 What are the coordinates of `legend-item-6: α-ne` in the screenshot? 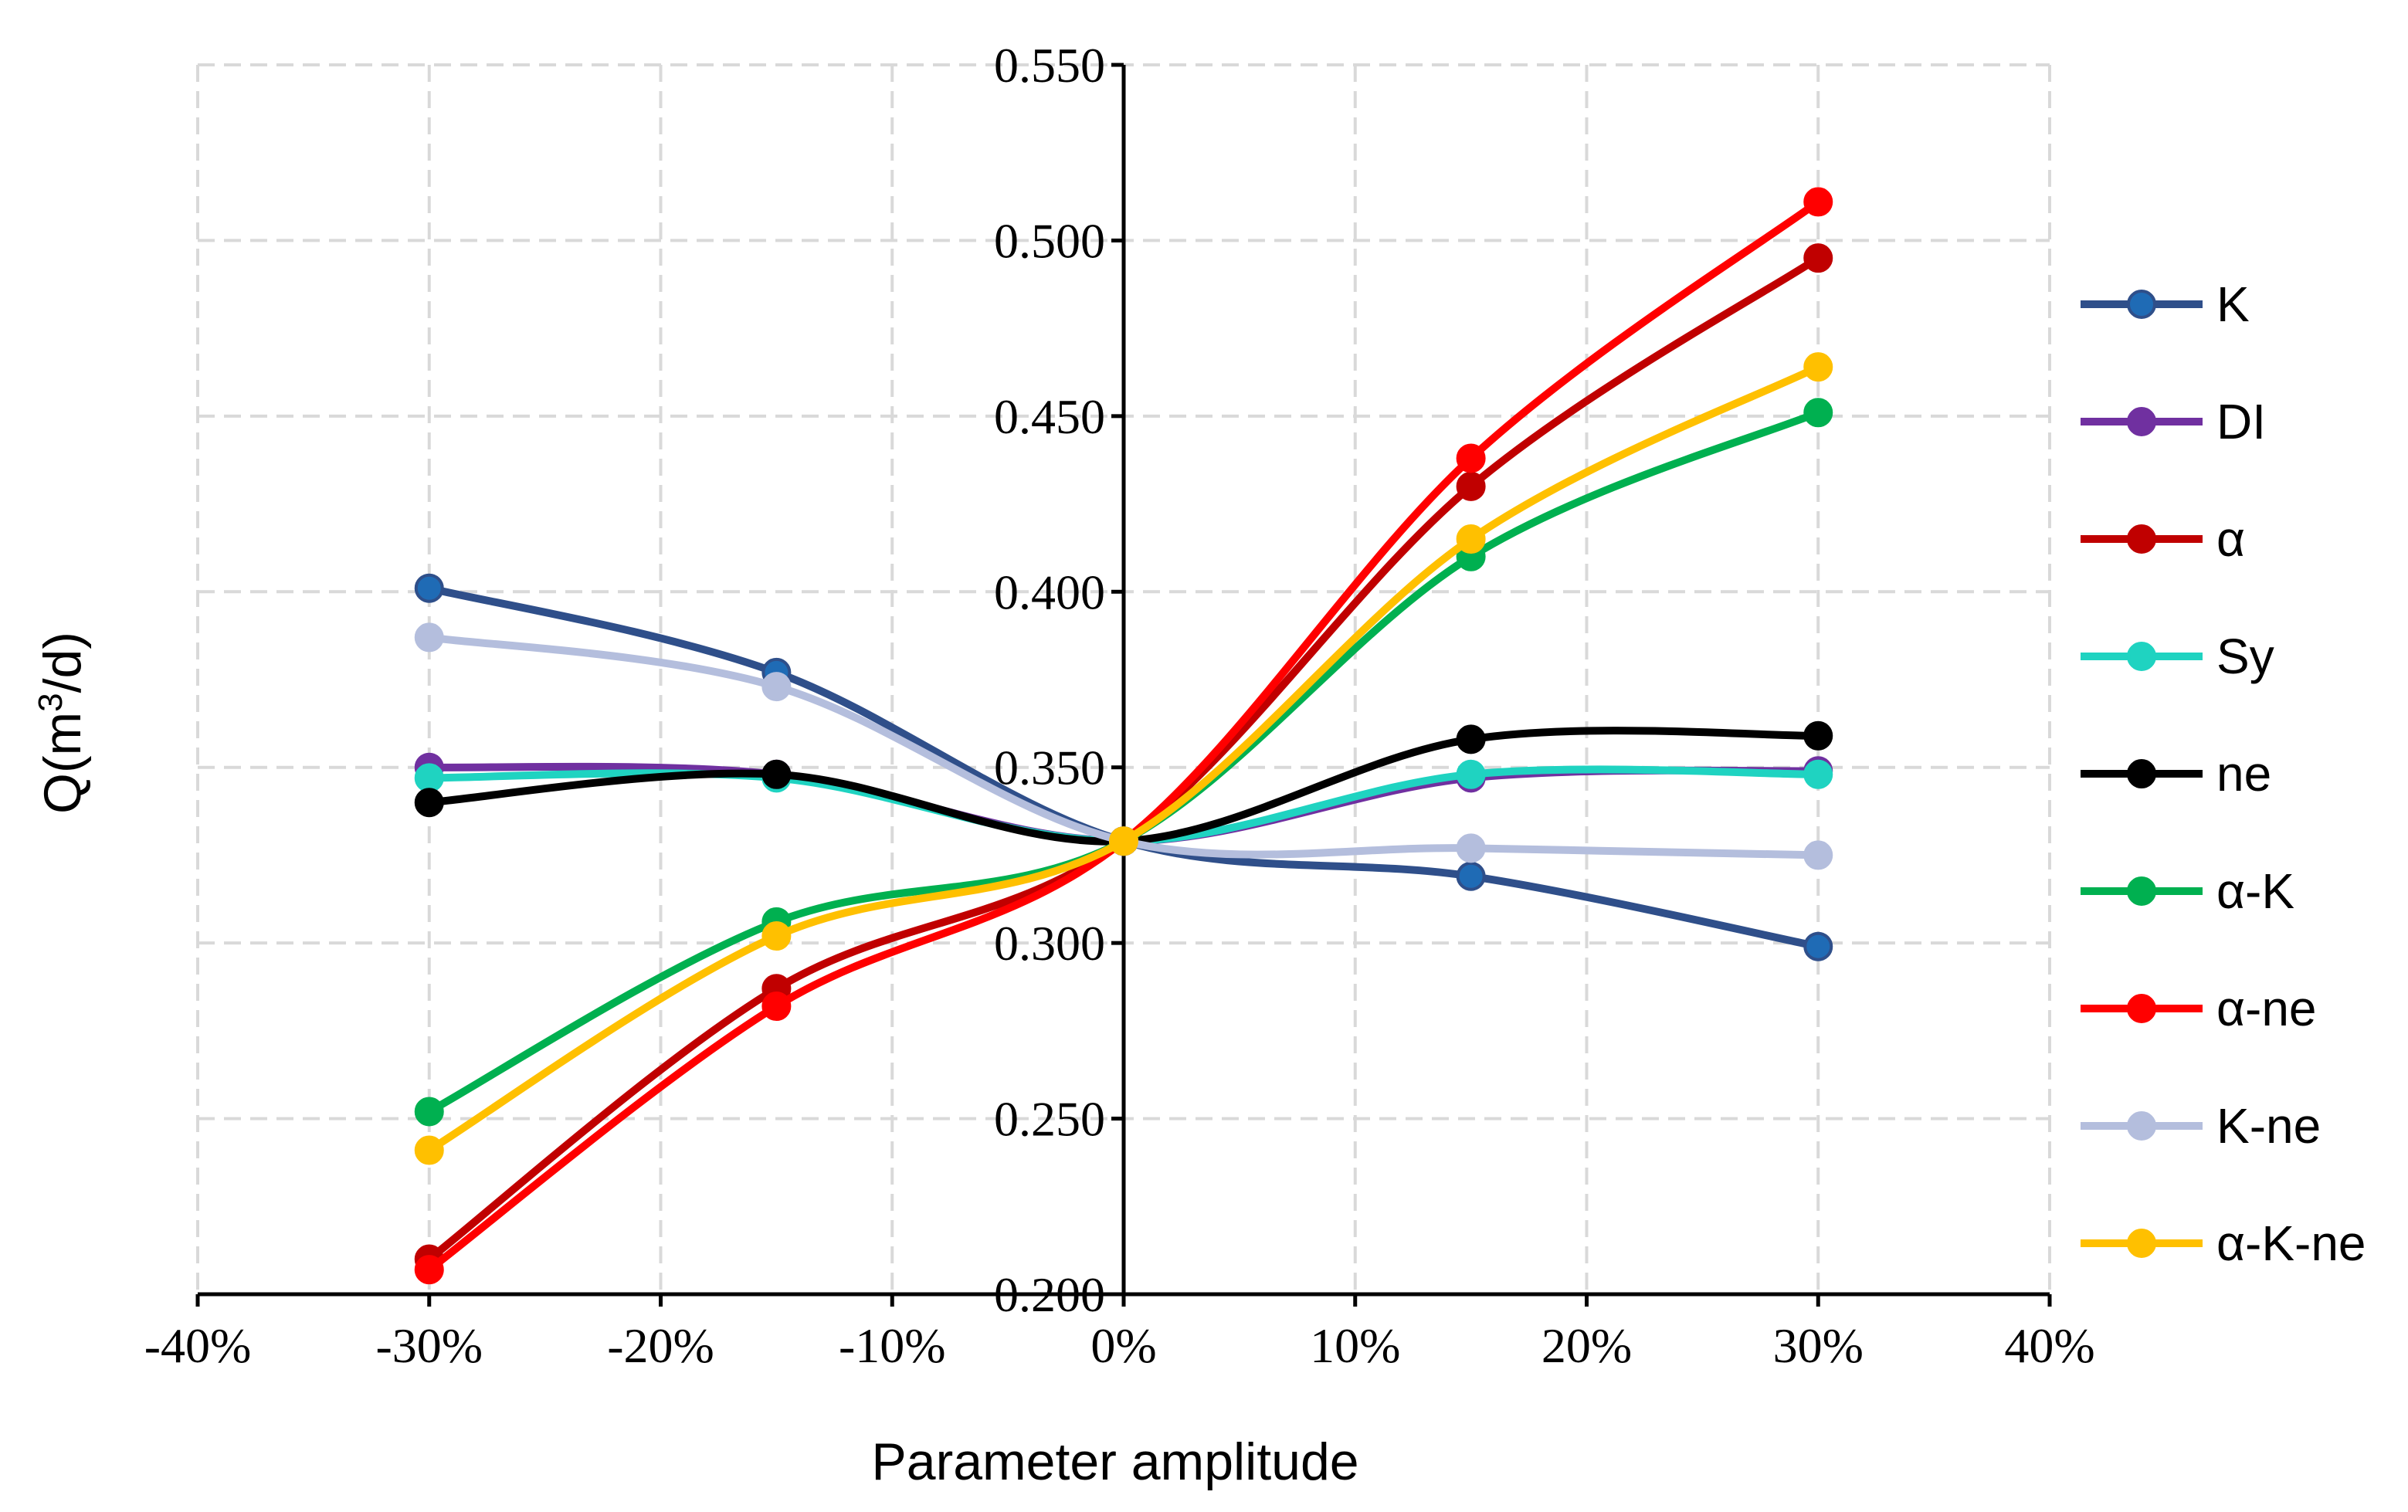 It's located at (2199, 1008).